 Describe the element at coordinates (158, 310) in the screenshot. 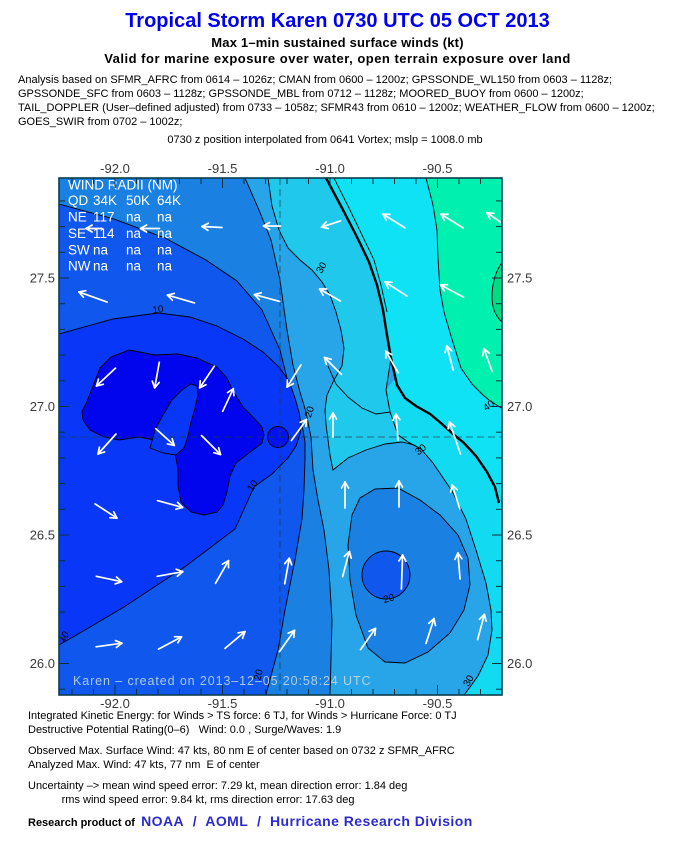

I see `svg-text: 10` at that location.